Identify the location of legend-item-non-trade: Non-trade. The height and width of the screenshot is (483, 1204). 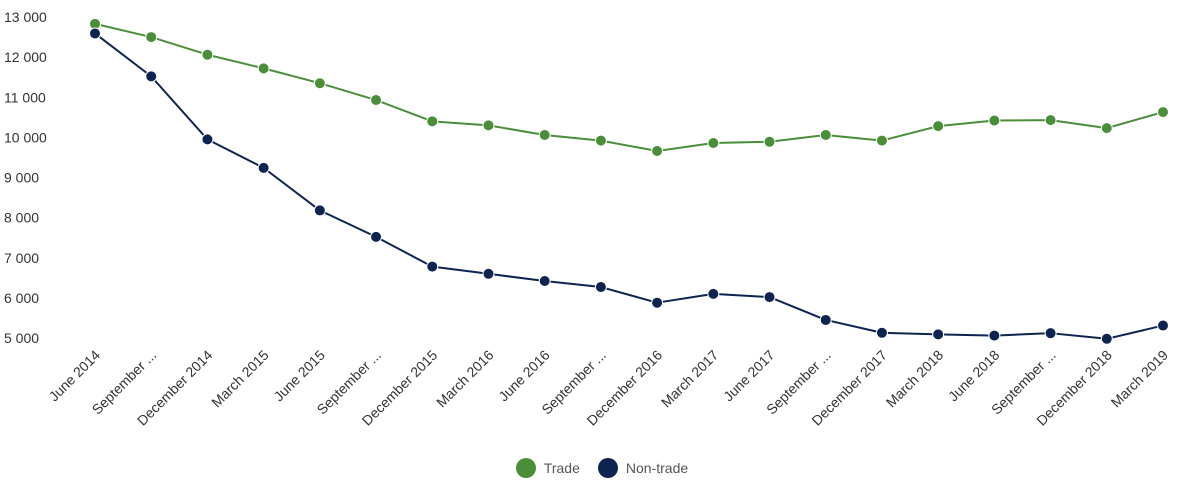
(643, 468).